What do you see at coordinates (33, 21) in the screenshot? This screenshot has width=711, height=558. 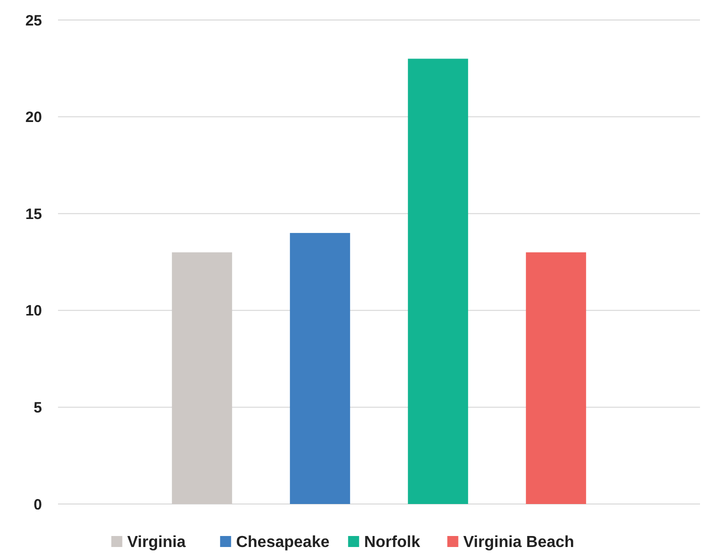 I see `y-tick-label: 25` at bounding box center [33, 21].